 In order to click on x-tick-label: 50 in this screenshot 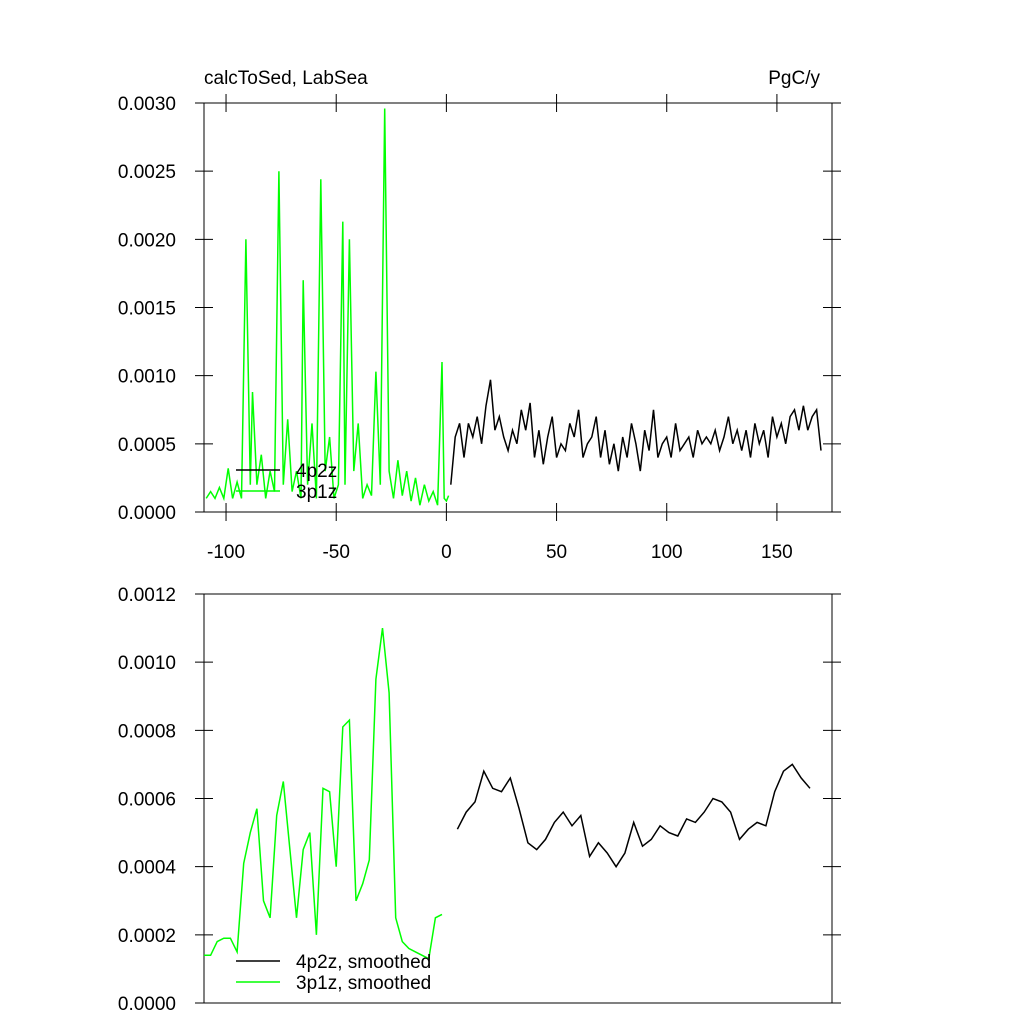, I will do `click(556, 552)`.